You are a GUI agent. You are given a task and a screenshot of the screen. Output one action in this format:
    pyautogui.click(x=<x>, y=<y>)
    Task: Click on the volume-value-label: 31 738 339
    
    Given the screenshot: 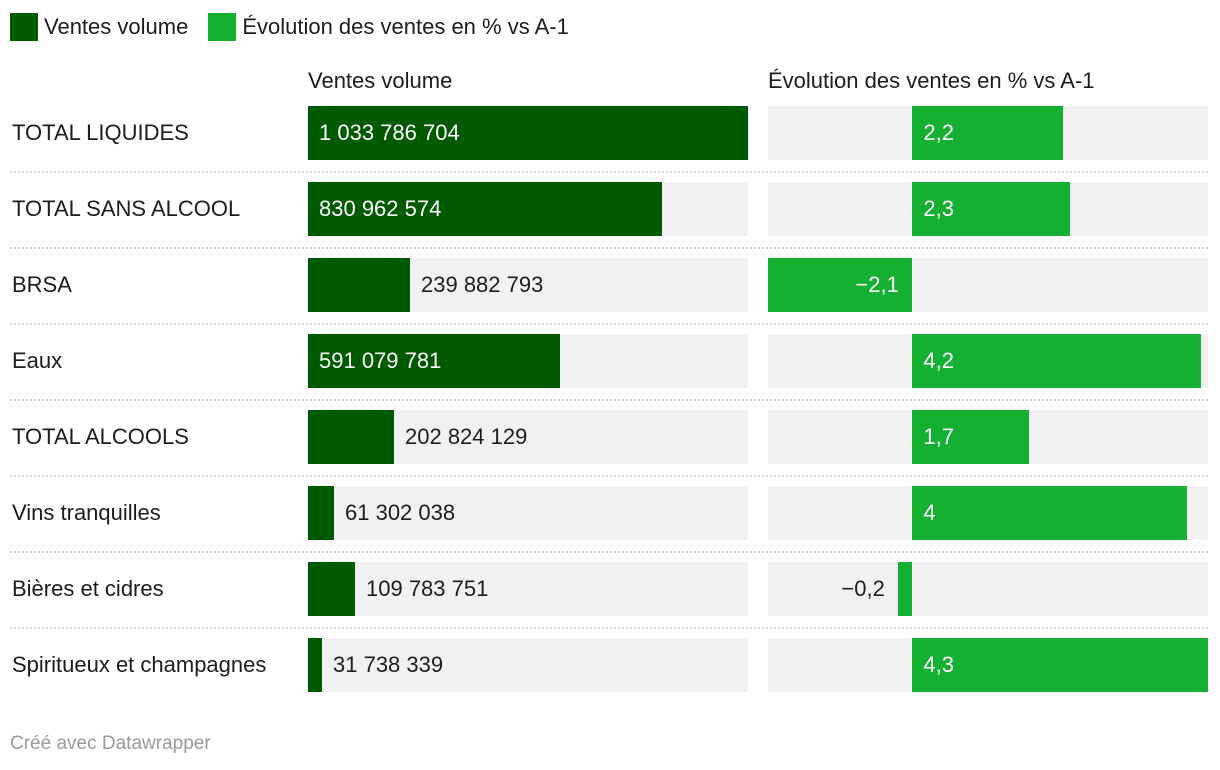 What is the action you would take?
    pyautogui.click(x=388, y=664)
    